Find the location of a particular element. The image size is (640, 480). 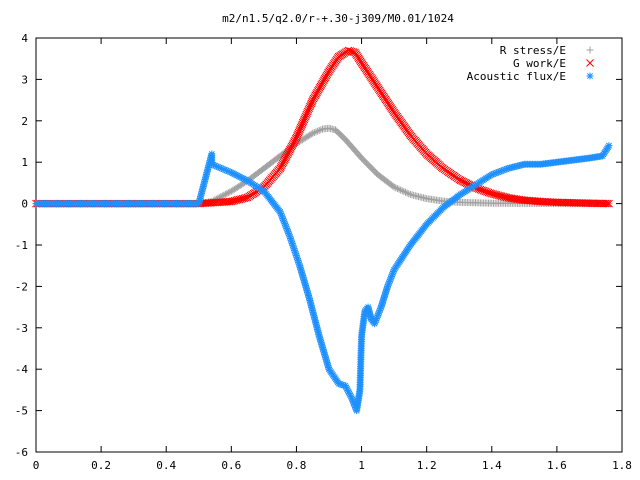

y-tick-label: -5 is located at coordinates (21, 411).